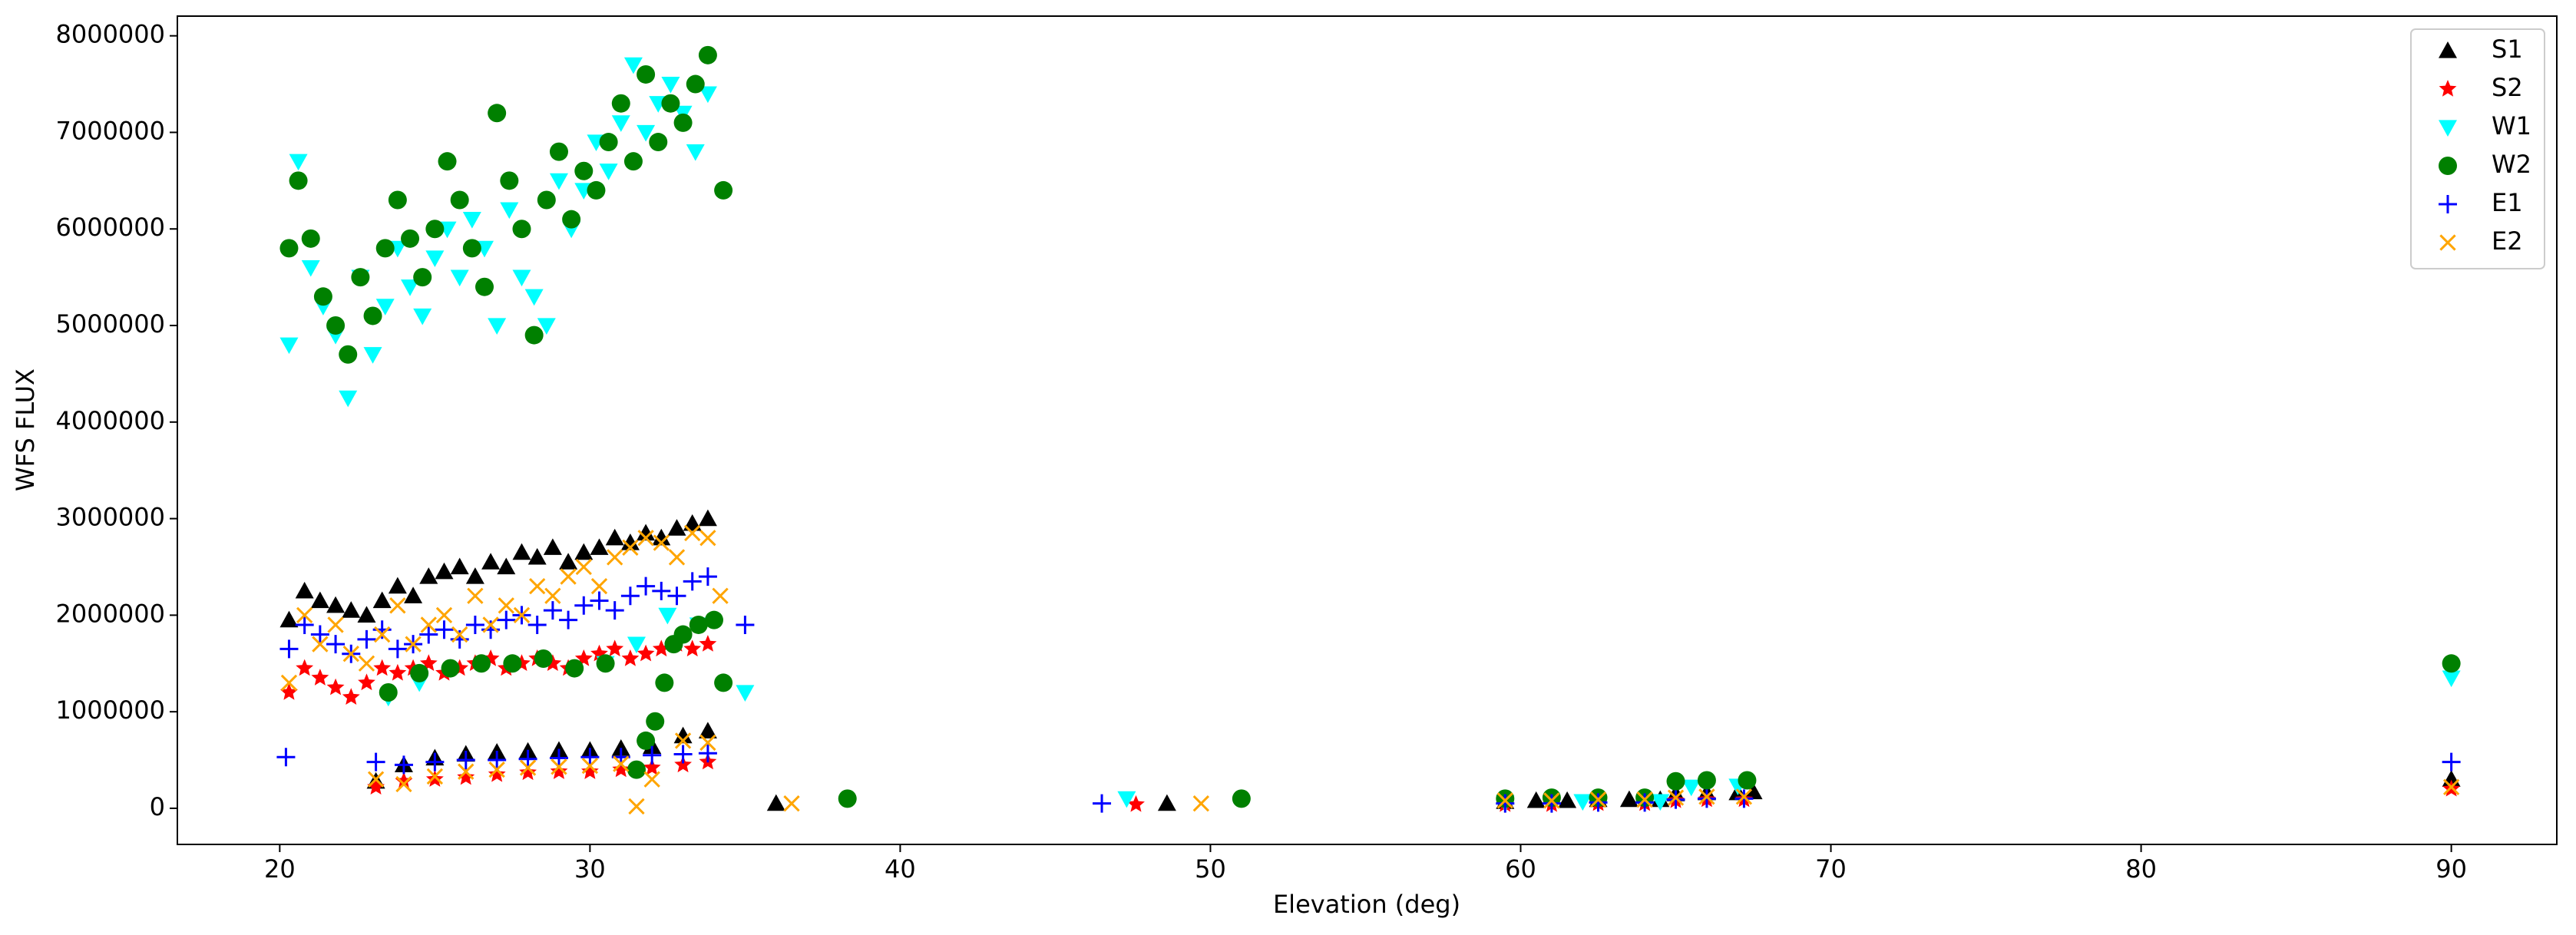 This screenshot has height=935, width=2576. What do you see at coordinates (2507, 203) in the screenshot?
I see `legend-label: E1` at bounding box center [2507, 203].